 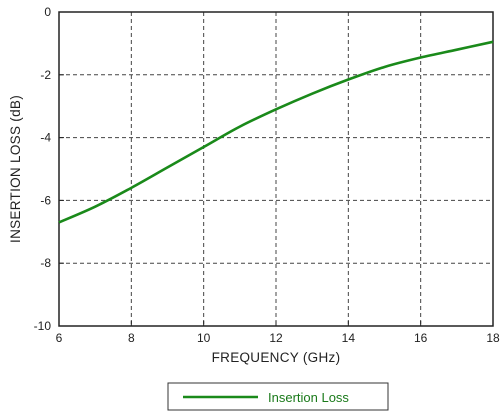 I want to click on x-tick-label: 16, so click(x=421, y=338).